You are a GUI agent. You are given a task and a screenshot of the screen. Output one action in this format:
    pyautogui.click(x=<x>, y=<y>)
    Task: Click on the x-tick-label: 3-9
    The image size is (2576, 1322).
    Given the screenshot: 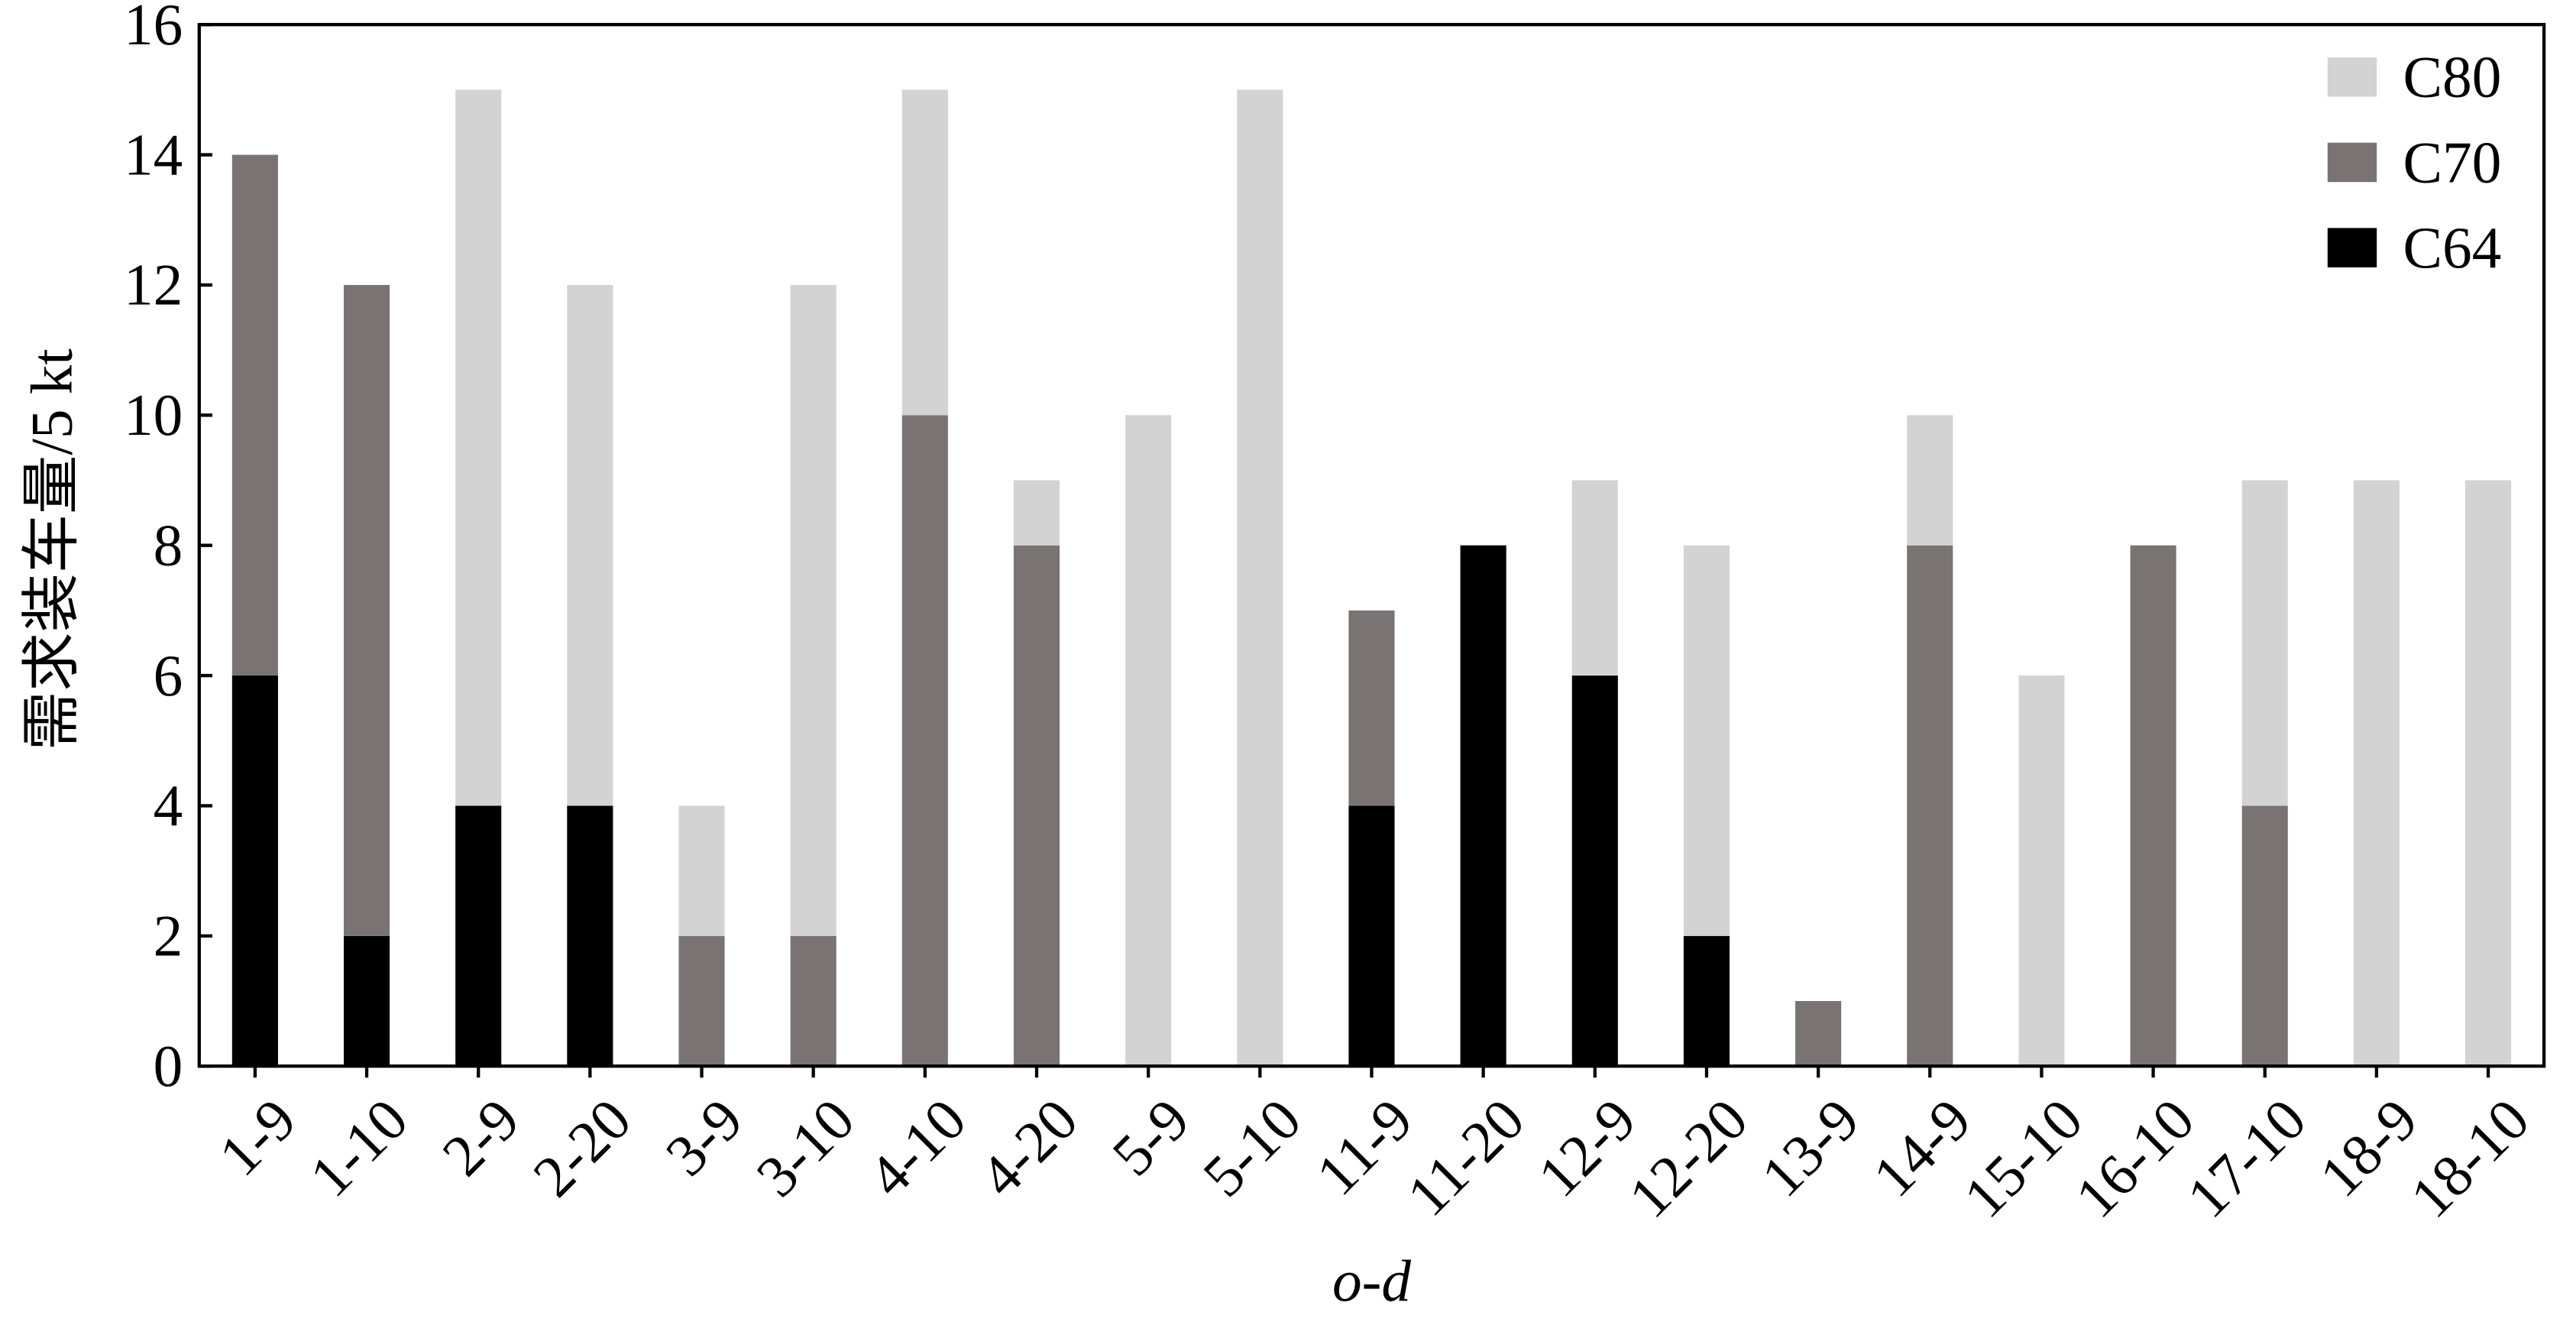 What is the action you would take?
    pyautogui.click(x=704, y=1137)
    